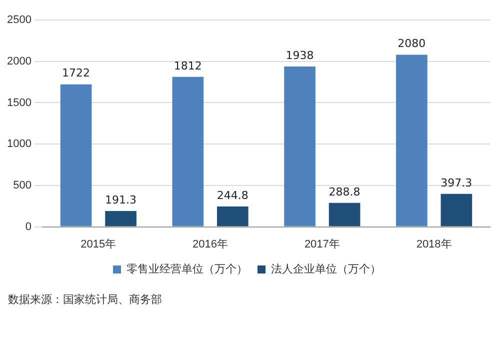  What do you see at coordinates (28, 226) in the screenshot?
I see `y-tick-label: 0` at bounding box center [28, 226].